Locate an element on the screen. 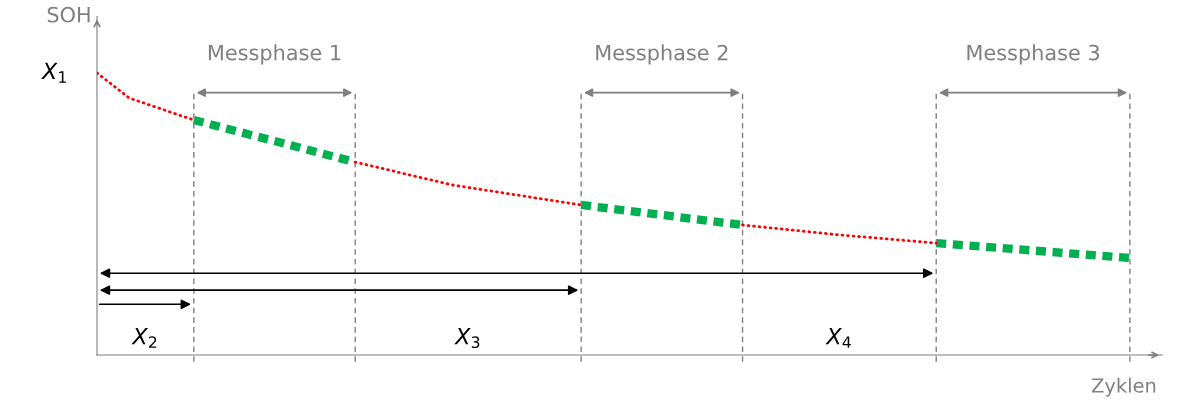 Image resolution: width=1177 pixels, height=403 pixels. text: Messphase 2 is located at coordinates (662, 54).